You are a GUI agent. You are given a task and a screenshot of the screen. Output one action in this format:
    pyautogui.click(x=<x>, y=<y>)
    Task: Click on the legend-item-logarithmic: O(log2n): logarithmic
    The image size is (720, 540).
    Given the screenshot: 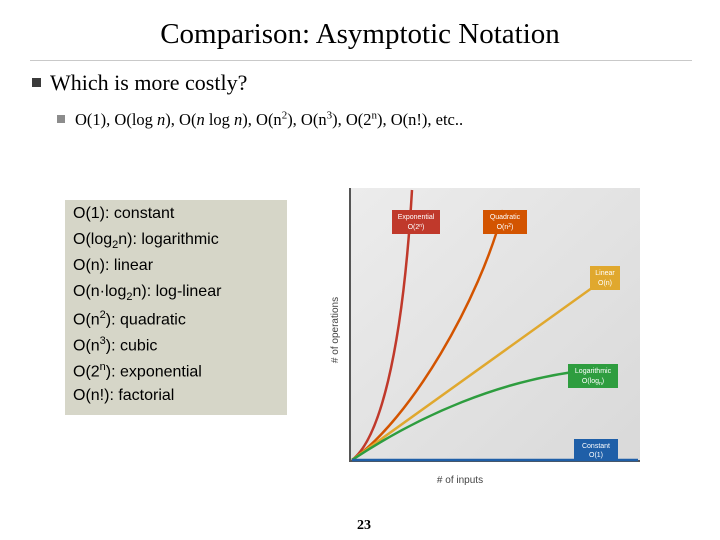 What is the action you would take?
    pyautogui.click(x=146, y=241)
    